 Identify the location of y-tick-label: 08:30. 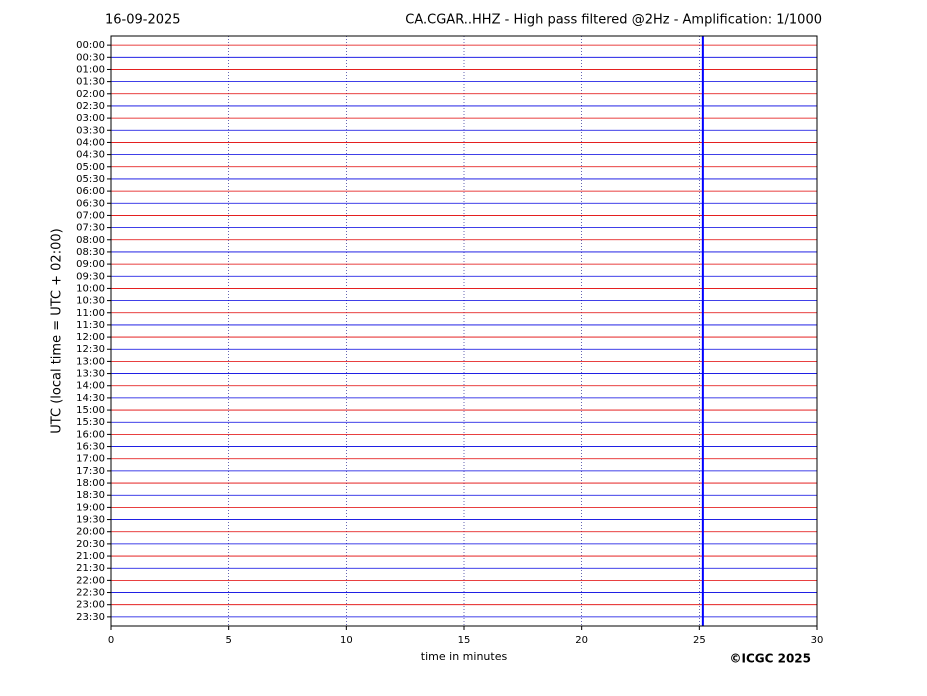
(90, 252).